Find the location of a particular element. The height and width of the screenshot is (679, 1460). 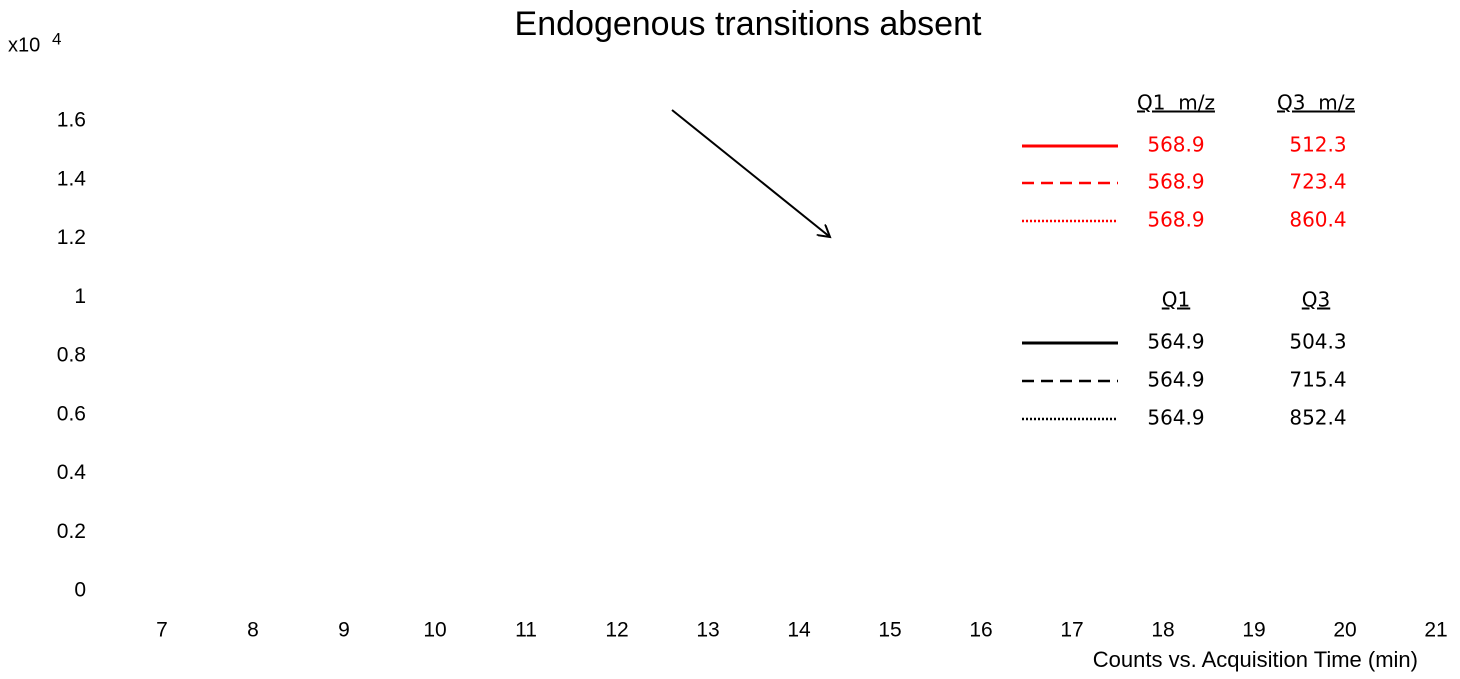

x-tick-label: 9 is located at coordinates (344, 630).